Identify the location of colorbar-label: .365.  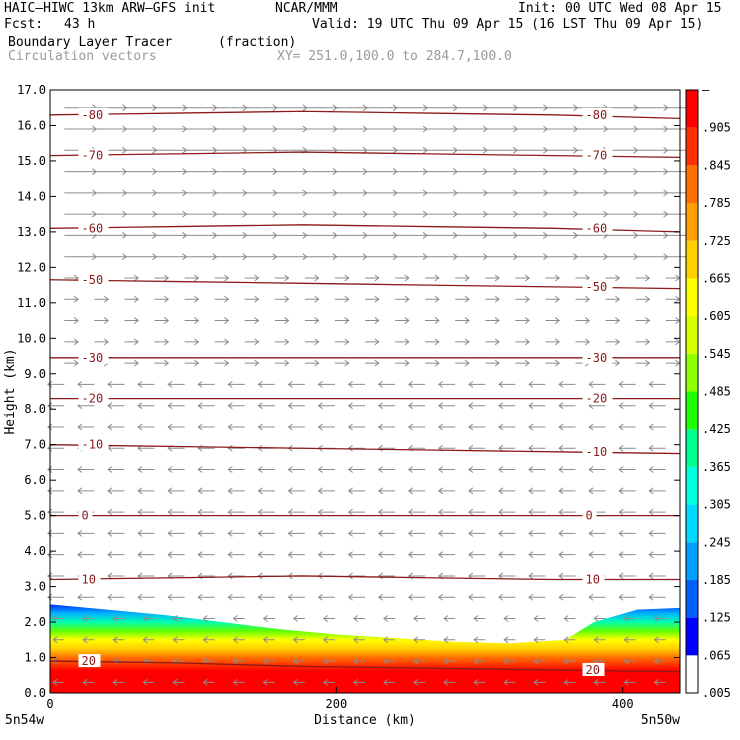
(716, 467).